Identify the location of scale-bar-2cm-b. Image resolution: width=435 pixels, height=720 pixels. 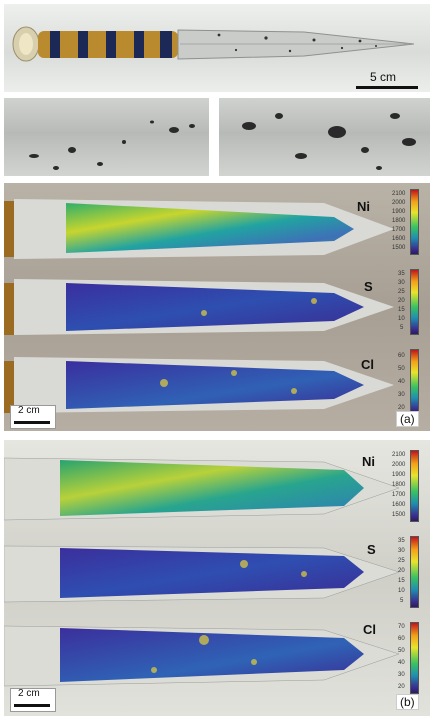
(32, 705).